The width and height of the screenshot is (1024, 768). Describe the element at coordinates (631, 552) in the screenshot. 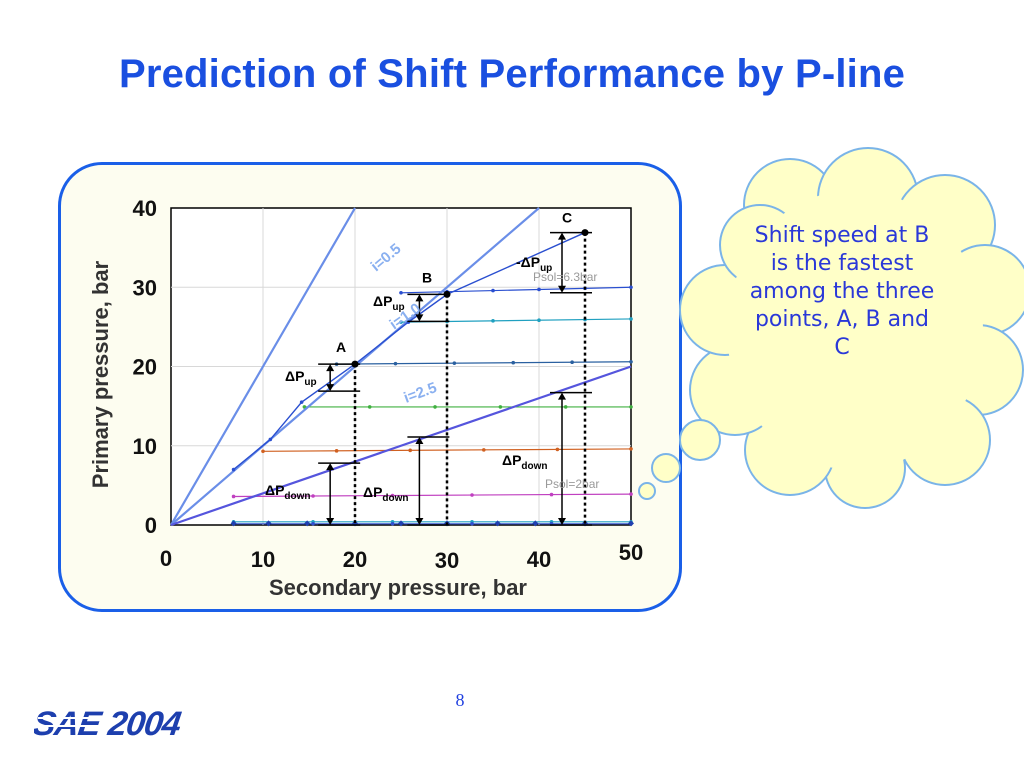

I see `x-tick-label: 50` at that location.